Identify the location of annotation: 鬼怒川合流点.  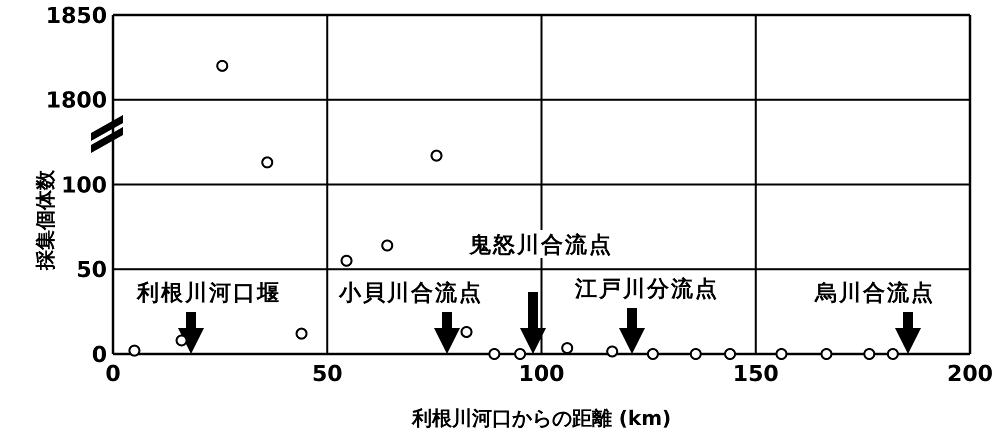
(540, 245).